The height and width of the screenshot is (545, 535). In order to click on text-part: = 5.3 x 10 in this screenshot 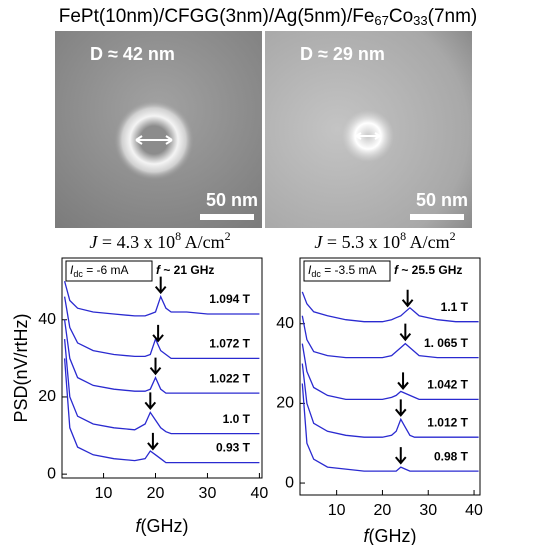, I will do `click(361, 242)`.